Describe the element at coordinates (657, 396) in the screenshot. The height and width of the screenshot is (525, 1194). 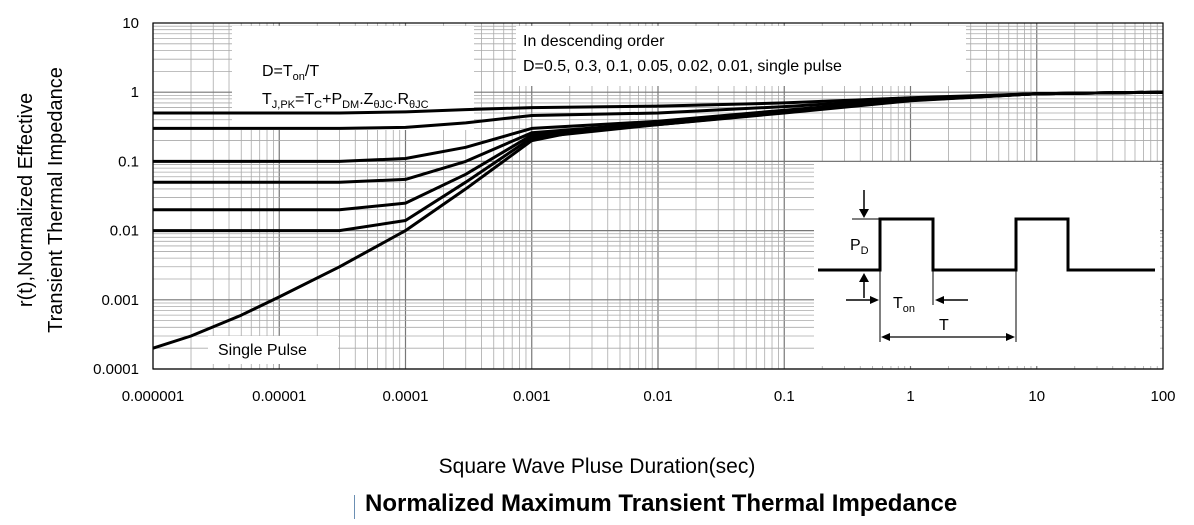
I see `x-tick-label: 0.01` at that location.